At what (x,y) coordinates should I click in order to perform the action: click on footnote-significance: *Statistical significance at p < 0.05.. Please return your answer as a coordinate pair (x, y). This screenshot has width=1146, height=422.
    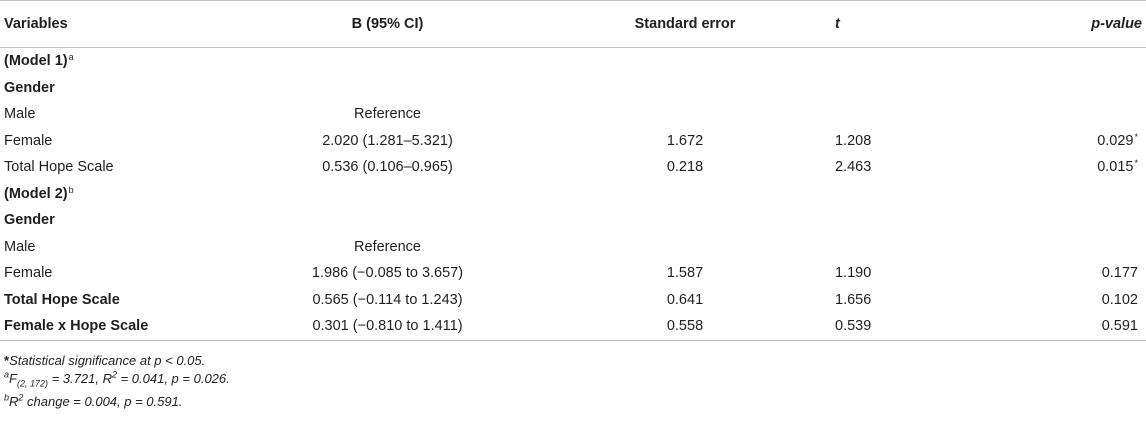
    Looking at the image, I should click on (117, 361).